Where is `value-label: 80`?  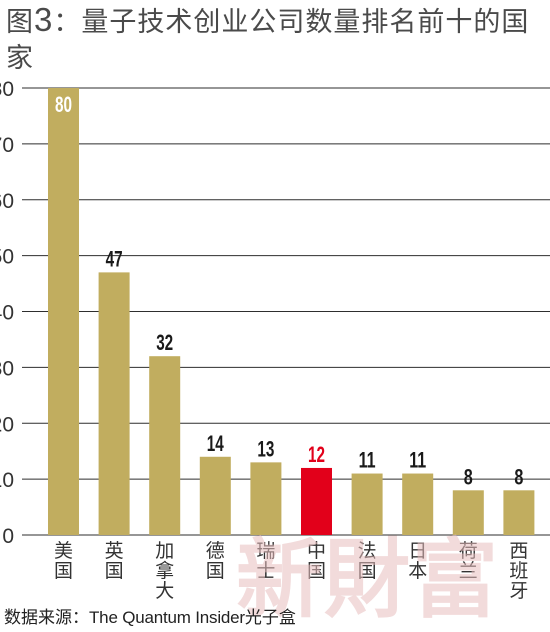 value-label: 80 is located at coordinates (63, 104).